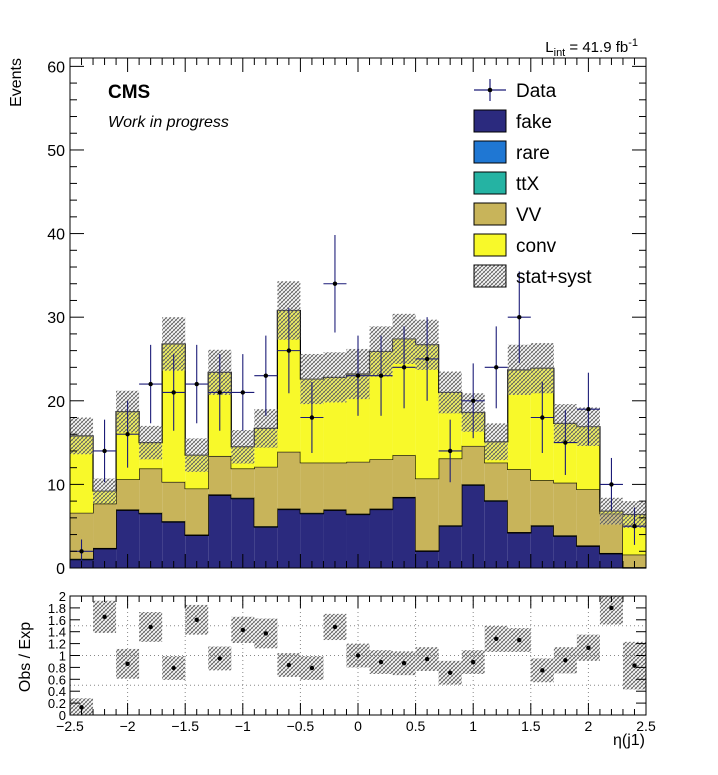 The width and height of the screenshot is (718, 775). I want to click on legend-entry-fake: fake, so click(512, 121).